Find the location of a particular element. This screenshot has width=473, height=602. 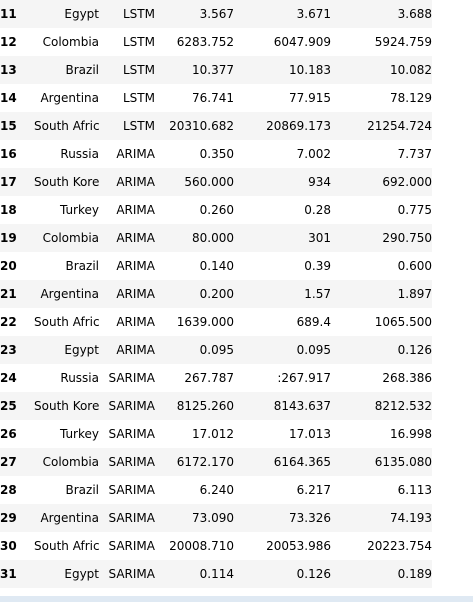

value-cell-1: 20008.710 is located at coordinates (194, 546).